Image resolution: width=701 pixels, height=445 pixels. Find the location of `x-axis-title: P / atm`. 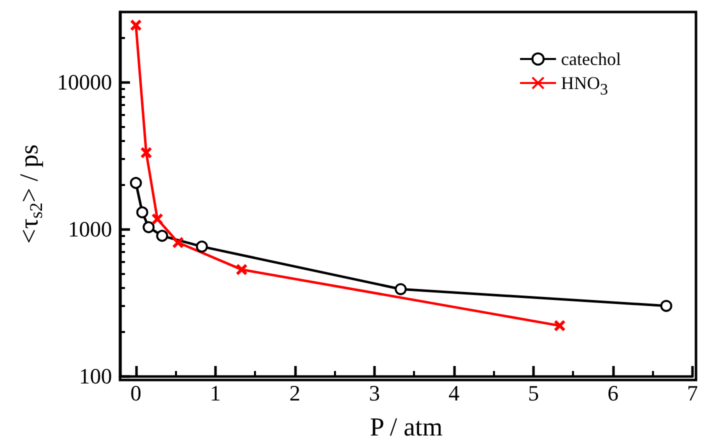

x-axis-title: P / atm is located at coordinates (406, 427).